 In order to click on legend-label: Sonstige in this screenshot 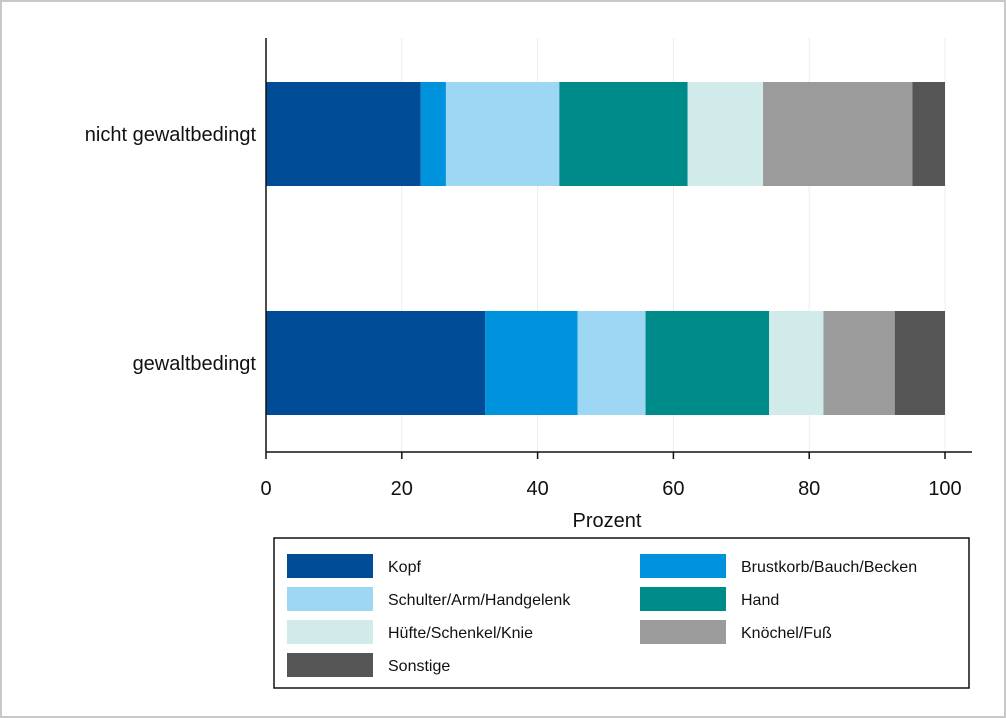, I will do `click(419, 666)`.